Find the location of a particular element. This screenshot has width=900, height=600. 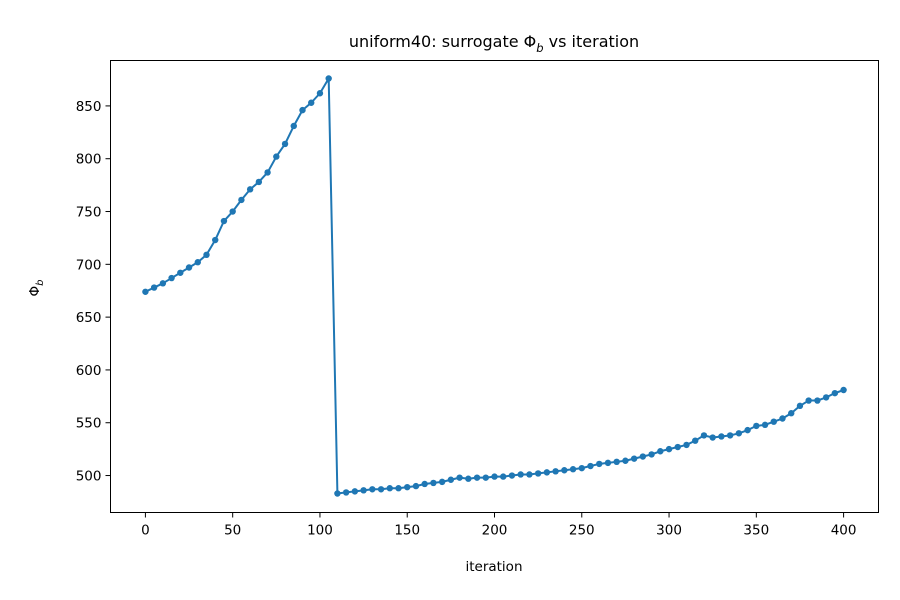

x-tick-label: 0 is located at coordinates (145, 531).